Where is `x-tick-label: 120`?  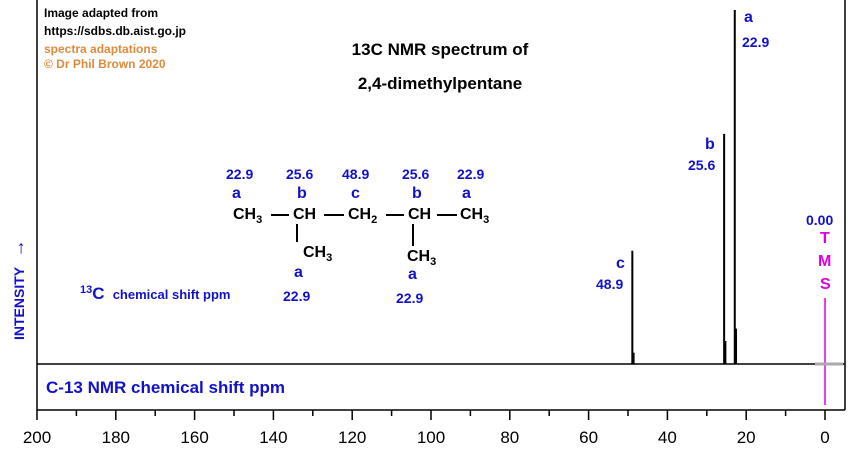 x-tick-label: 120 is located at coordinates (352, 437).